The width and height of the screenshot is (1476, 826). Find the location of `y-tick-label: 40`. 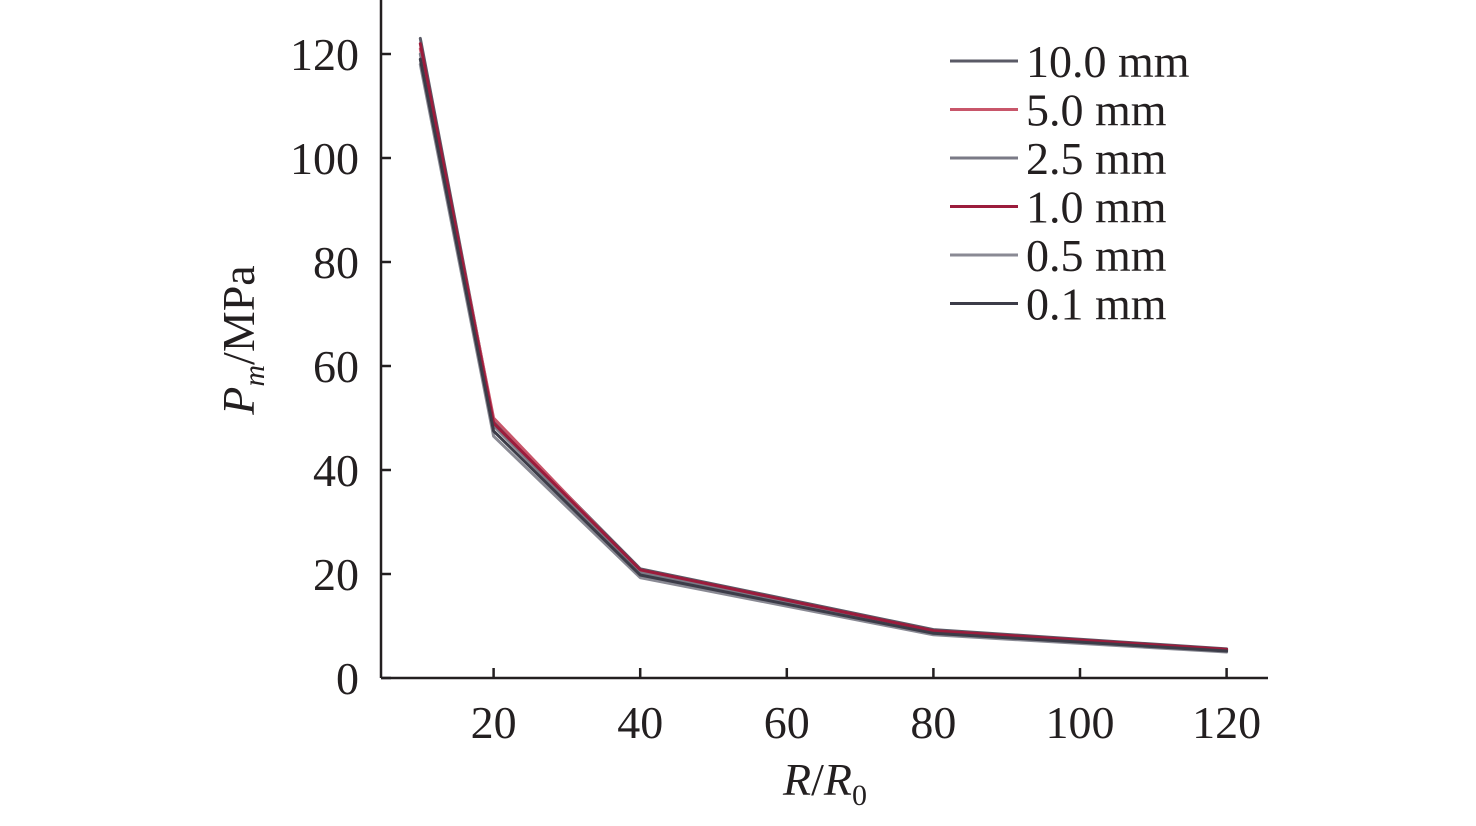

y-tick-label: 40 is located at coordinates (336, 470).